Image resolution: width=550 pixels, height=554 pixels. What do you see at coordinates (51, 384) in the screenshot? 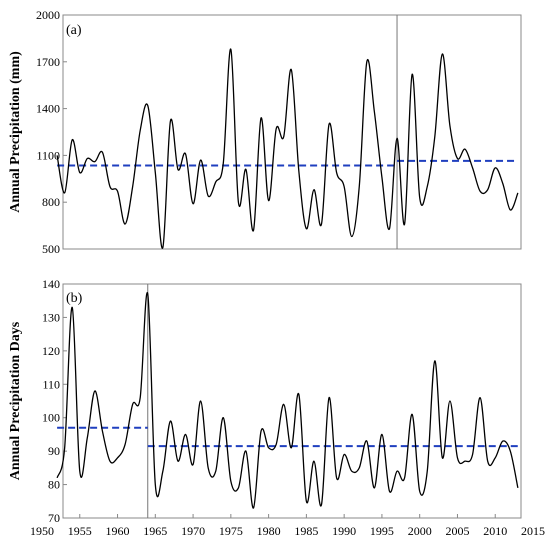
I see `panel-b-y-tick-label: 110` at bounding box center [51, 384].